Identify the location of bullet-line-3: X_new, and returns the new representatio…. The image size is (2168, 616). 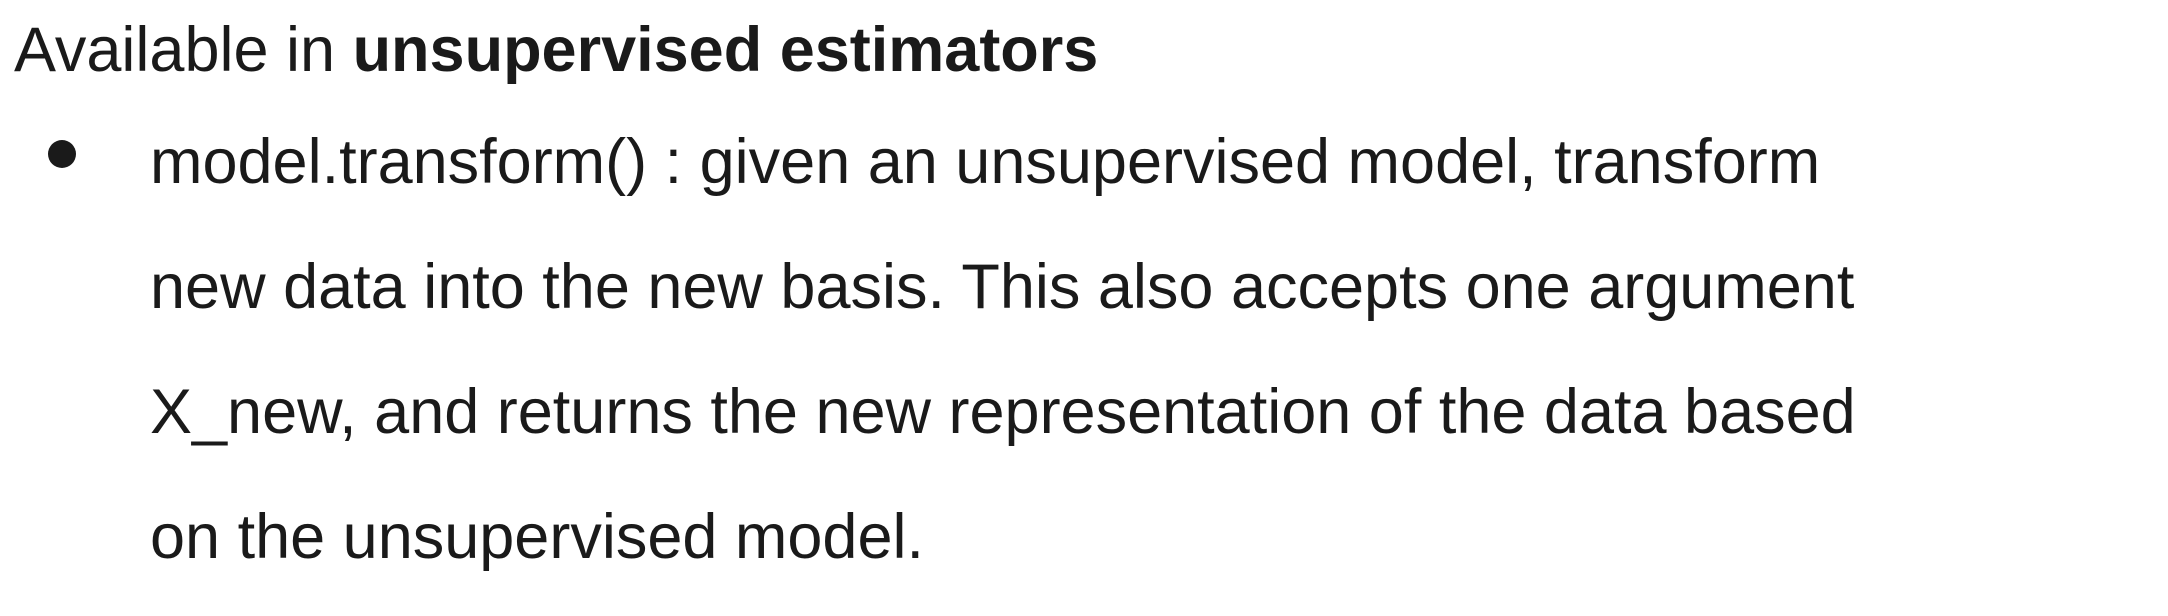
(1003, 412).